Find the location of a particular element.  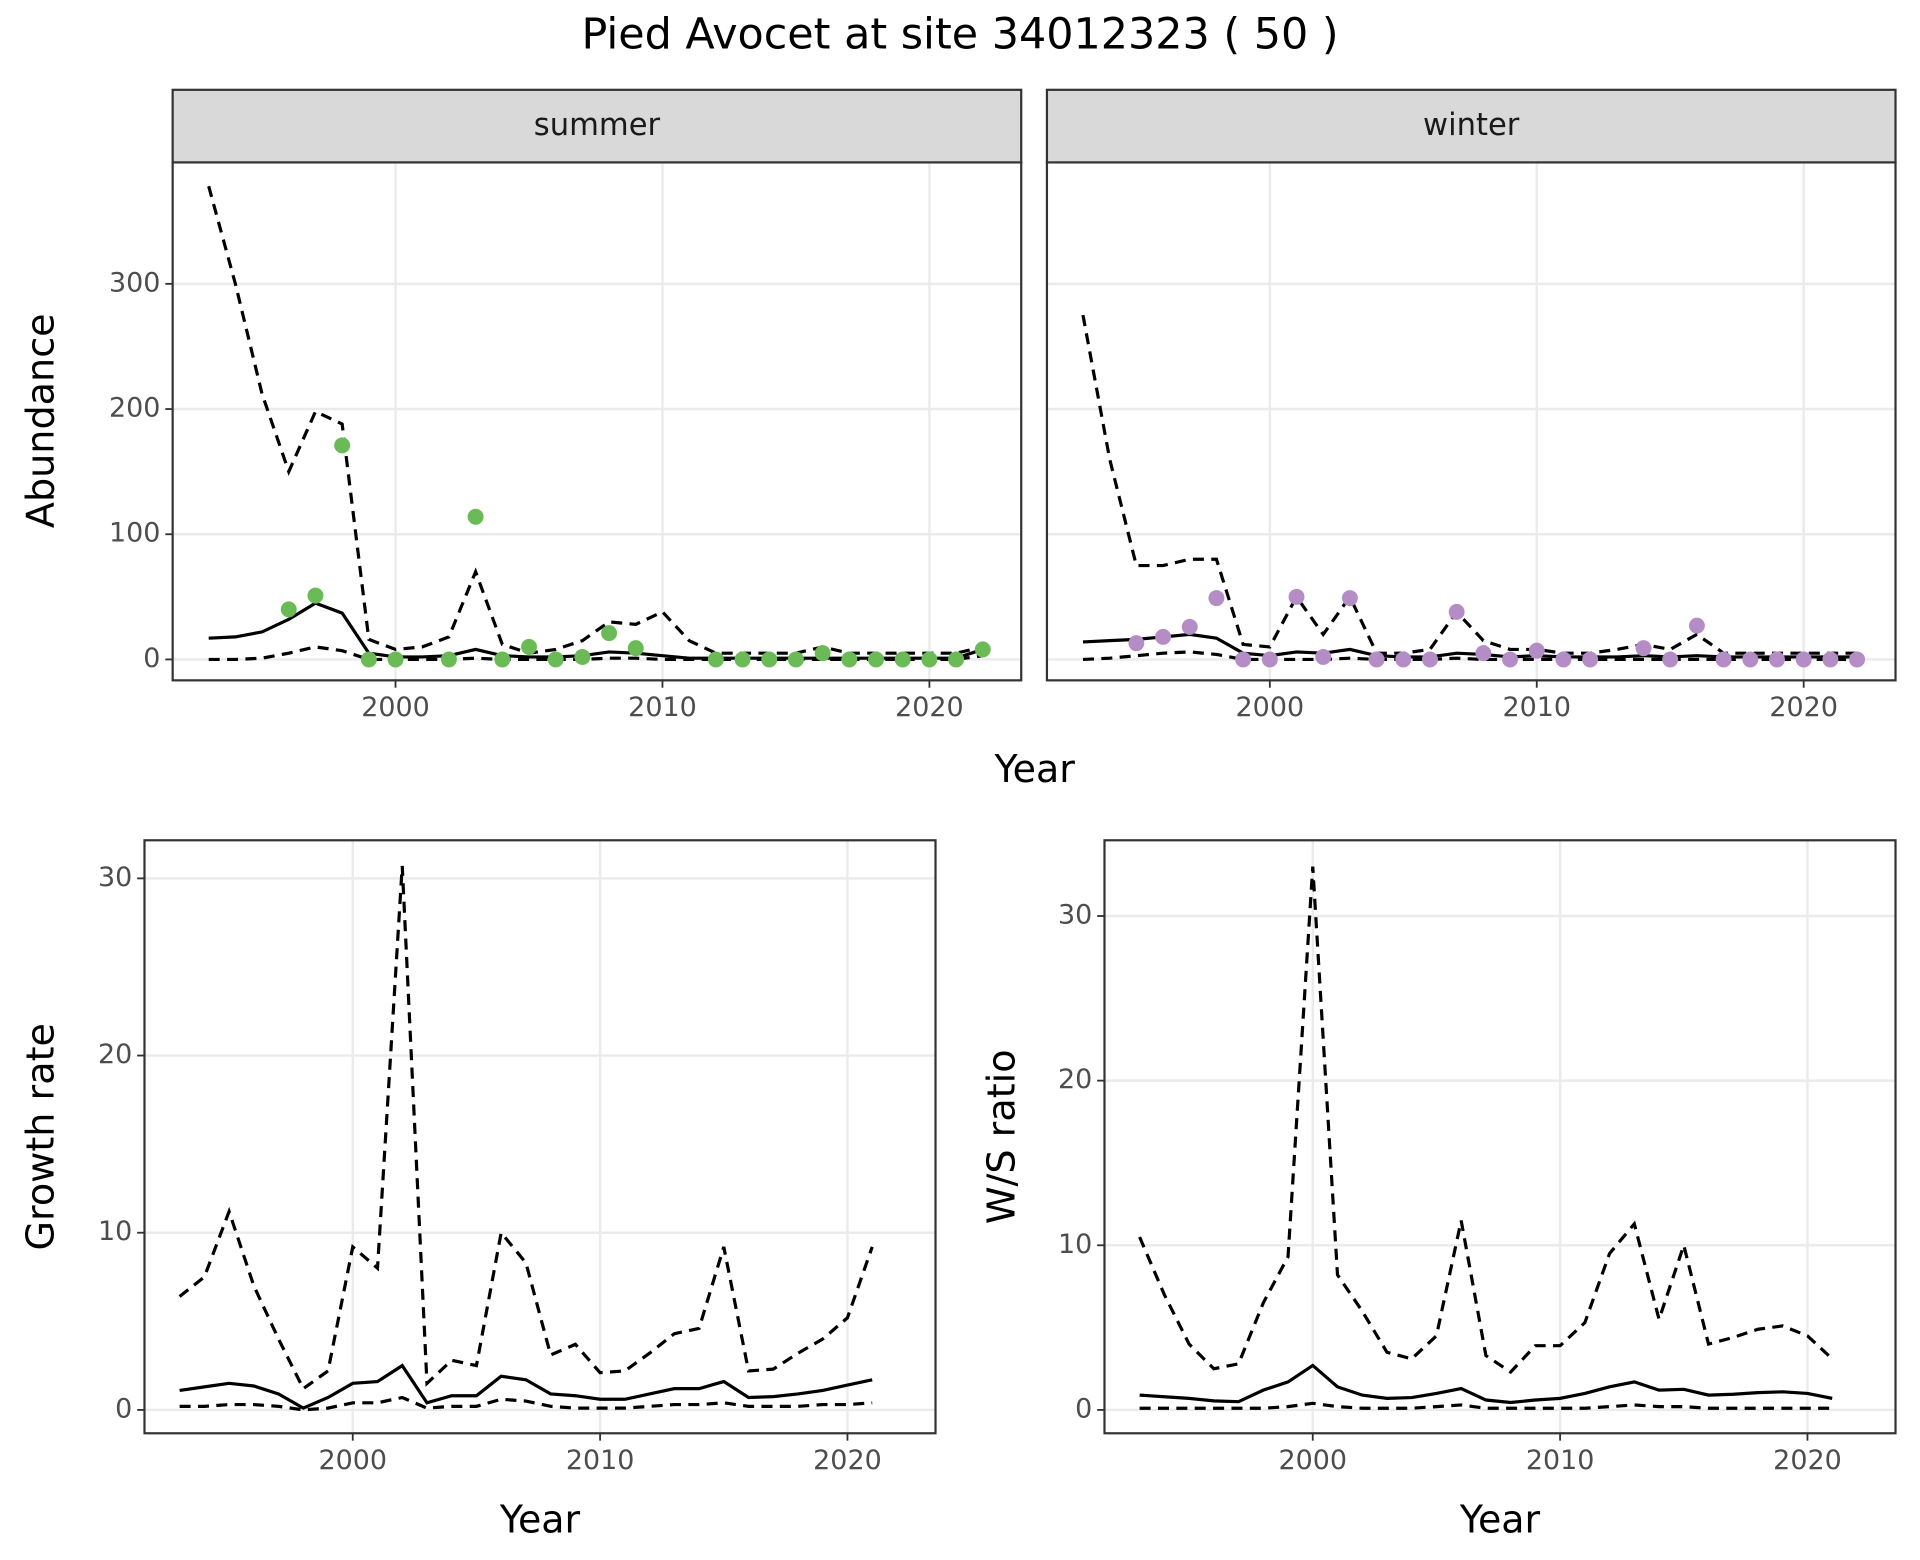

facet-label: winter is located at coordinates (1471, 125).